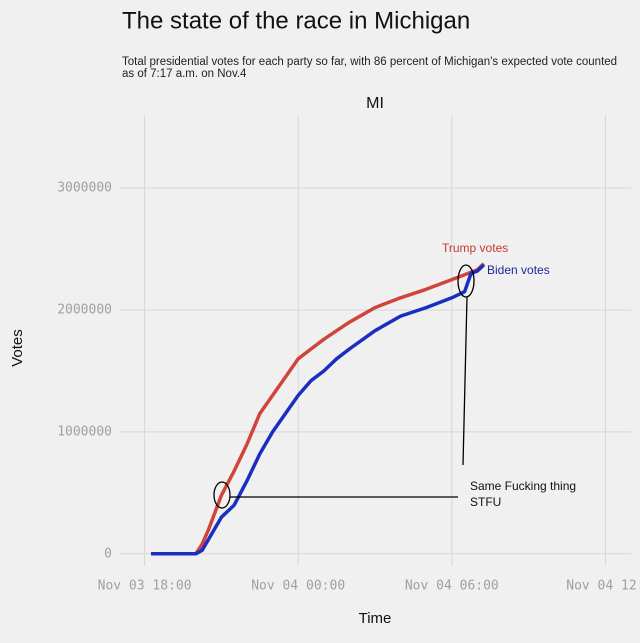 Image resolution: width=640 pixels, height=643 pixels. Describe the element at coordinates (84, 431) in the screenshot. I see `y-tick-label: 1000000` at that location.